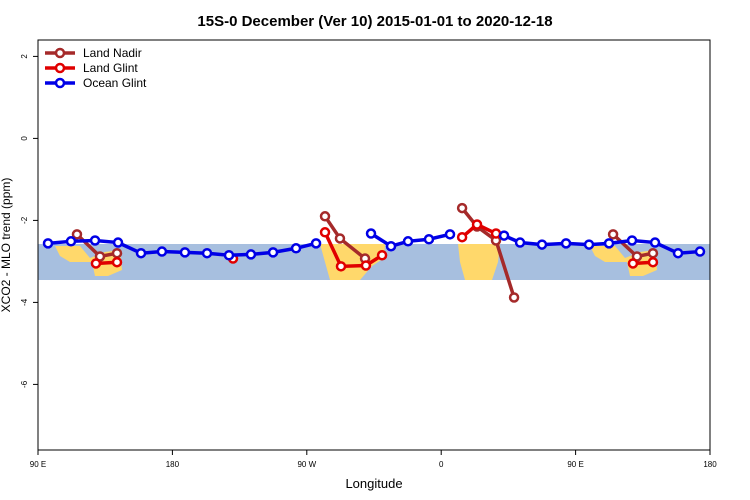  What do you see at coordinates (24, 384) in the screenshot?
I see `y-tick-label: -6` at bounding box center [24, 384].